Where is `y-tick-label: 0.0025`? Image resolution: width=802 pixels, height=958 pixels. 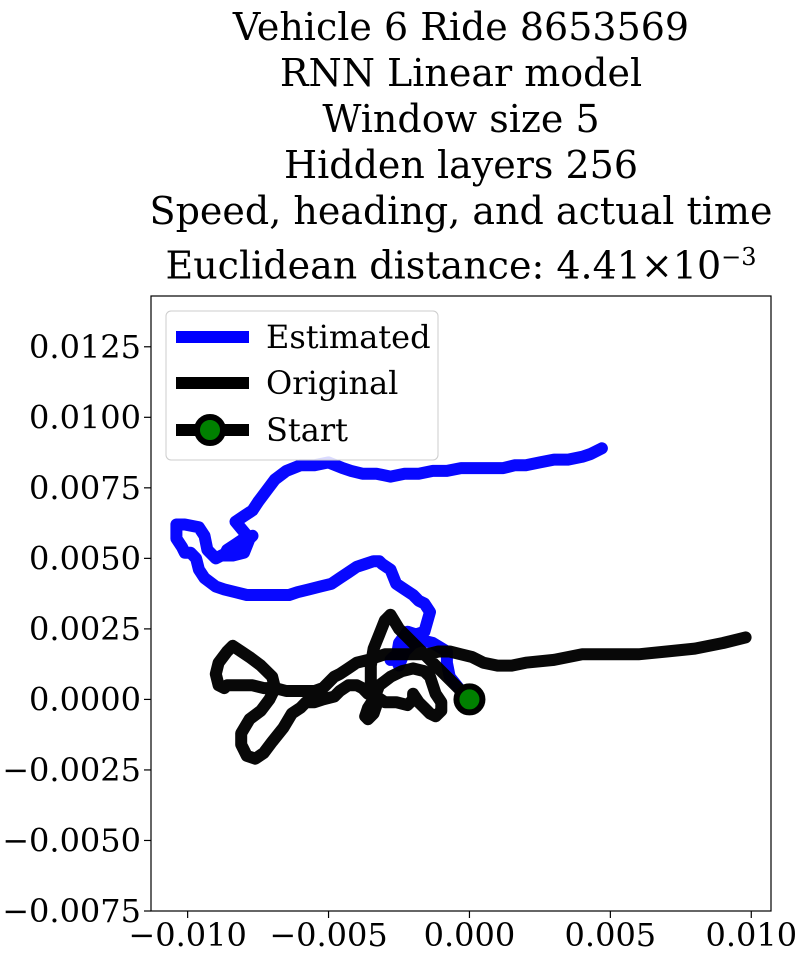 y-tick-label: 0.0025 is located at coordinates (85, 629).